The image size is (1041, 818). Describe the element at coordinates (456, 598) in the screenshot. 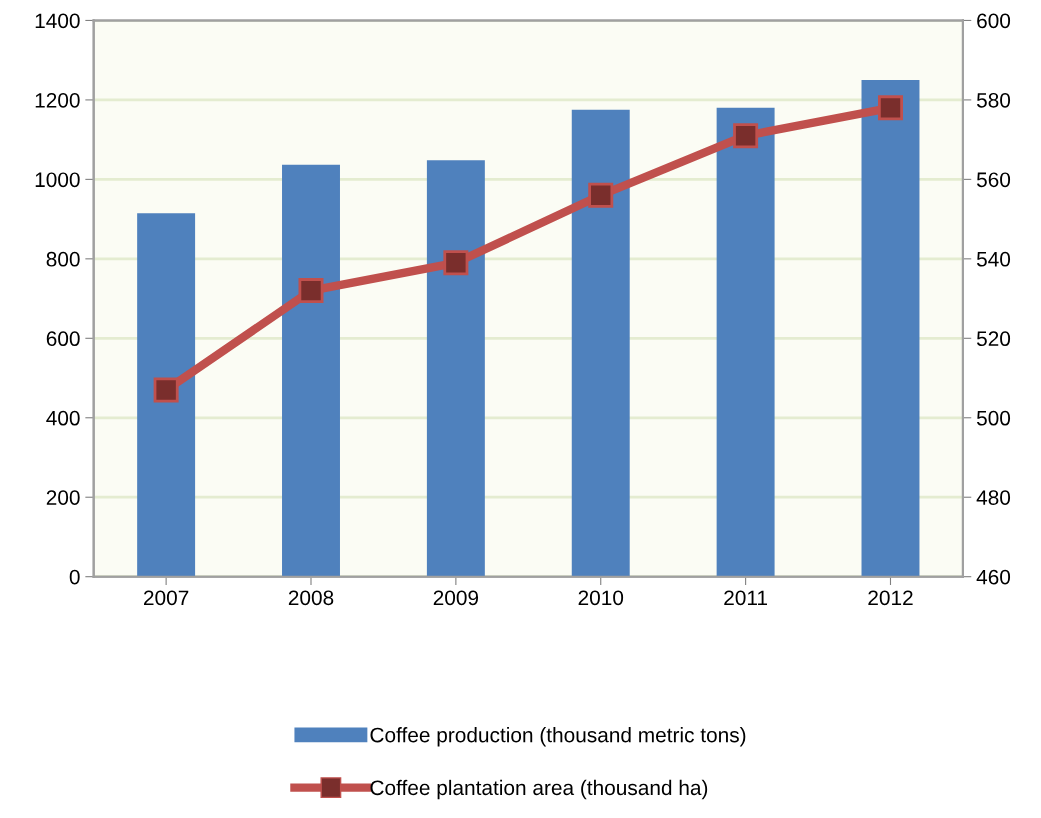

I see `x-tick-label: 2009` at that location.